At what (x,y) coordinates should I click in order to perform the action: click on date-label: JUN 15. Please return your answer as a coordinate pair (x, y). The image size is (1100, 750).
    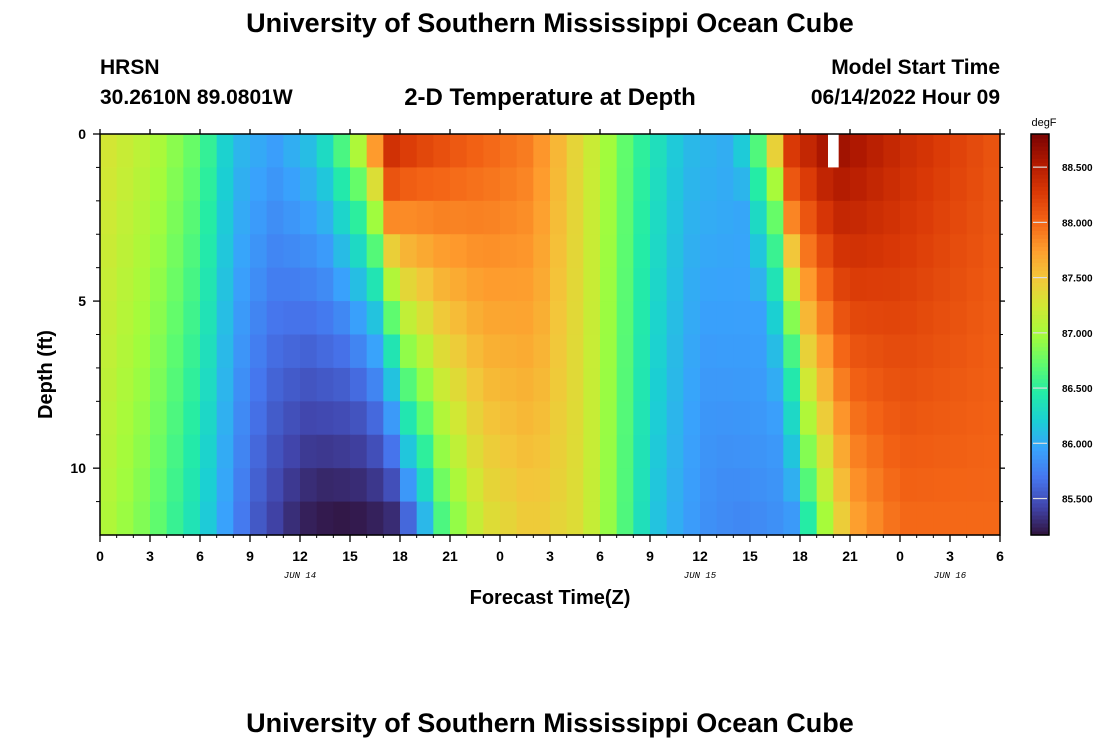
    Looking at the image, I should click on (700, 576).